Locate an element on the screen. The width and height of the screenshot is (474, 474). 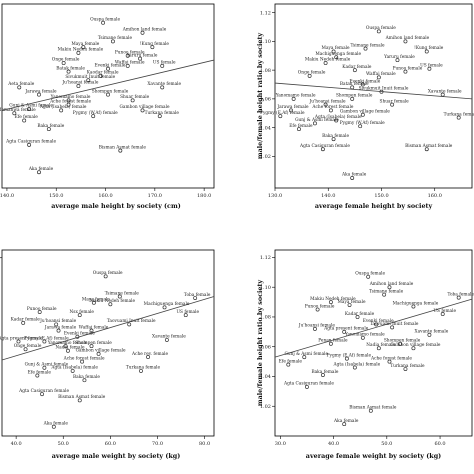
x-tick-label: 140.0 is located at coordinates (7, 196).